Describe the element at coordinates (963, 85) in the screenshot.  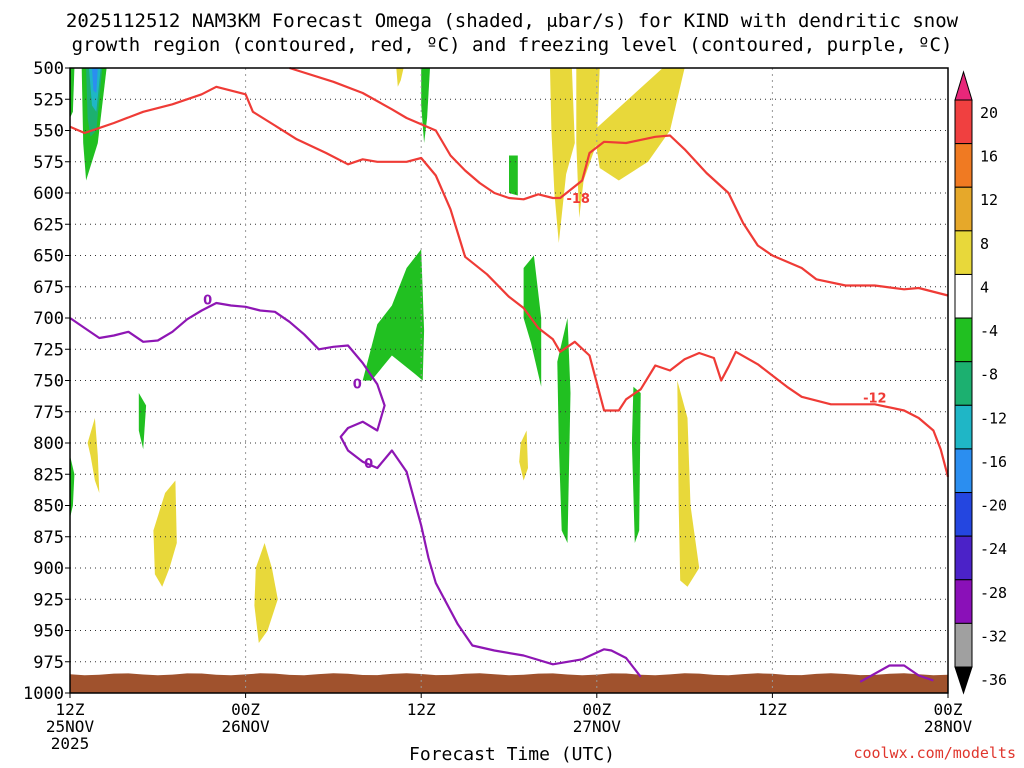
I see `colorbar-top-arrow` at that location.